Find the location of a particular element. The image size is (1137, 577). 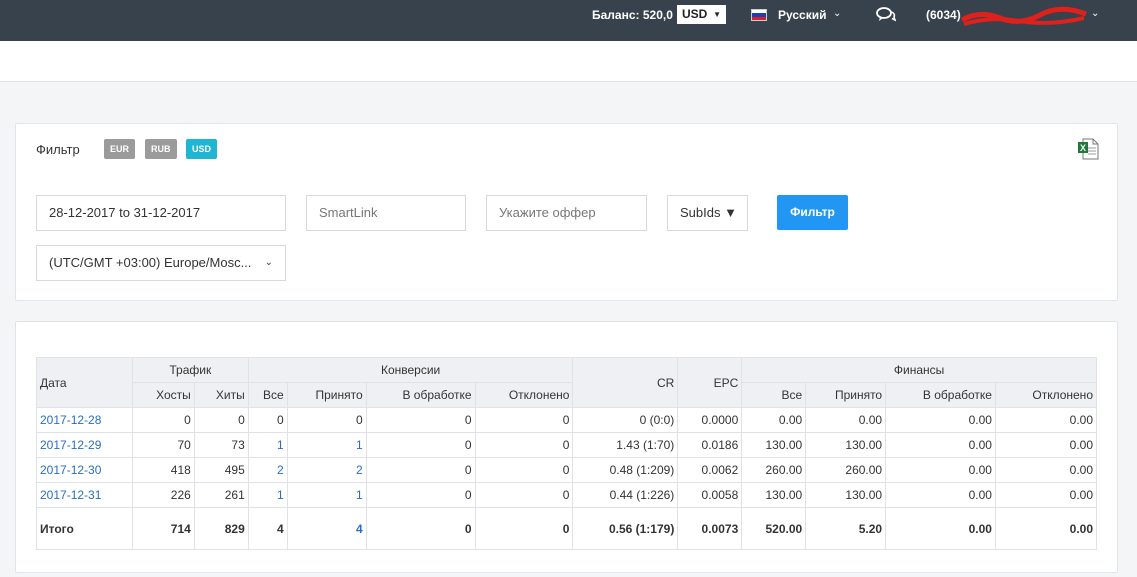

group-traffic: Трафик is located at coordinates (190, 370).